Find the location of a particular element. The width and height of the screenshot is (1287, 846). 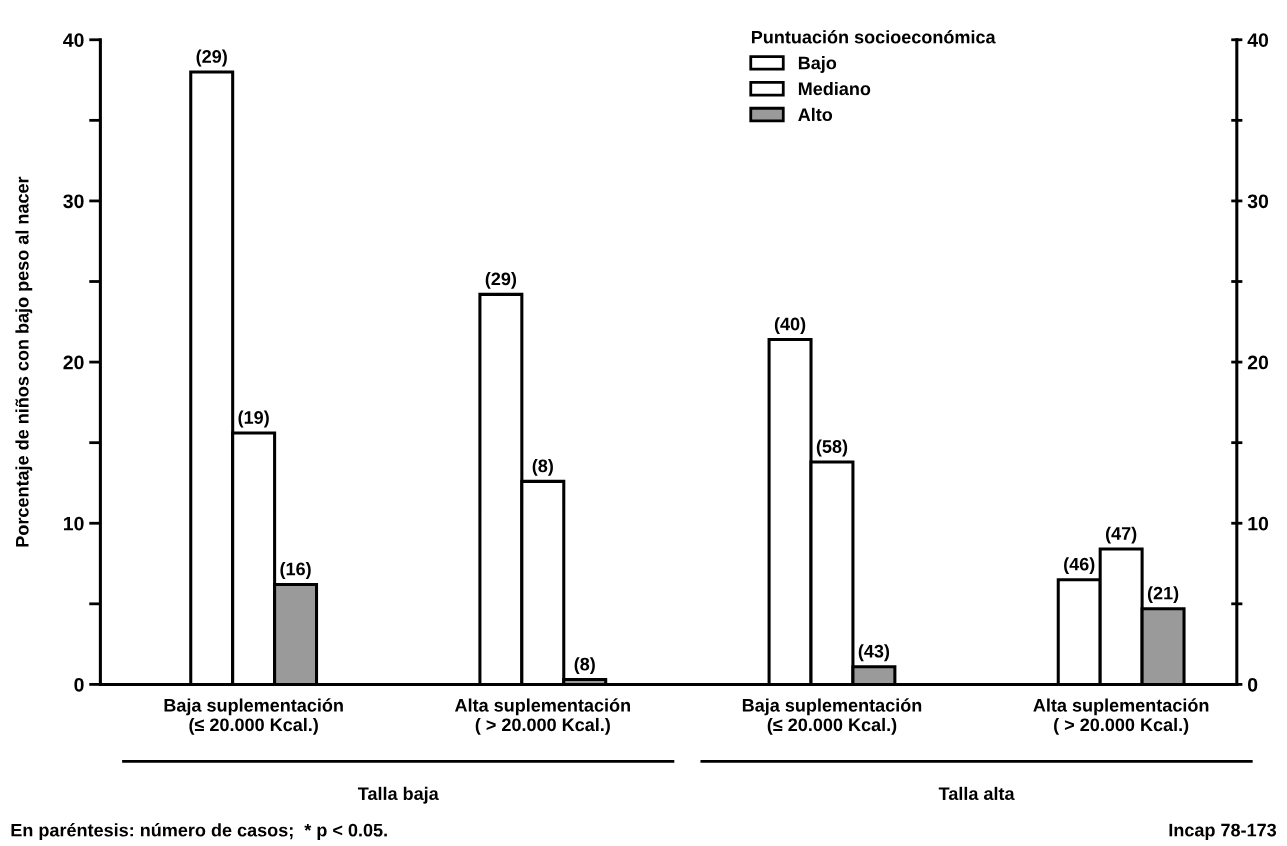

y2-tick-label: 0 is located at coordinates (1252, 684).